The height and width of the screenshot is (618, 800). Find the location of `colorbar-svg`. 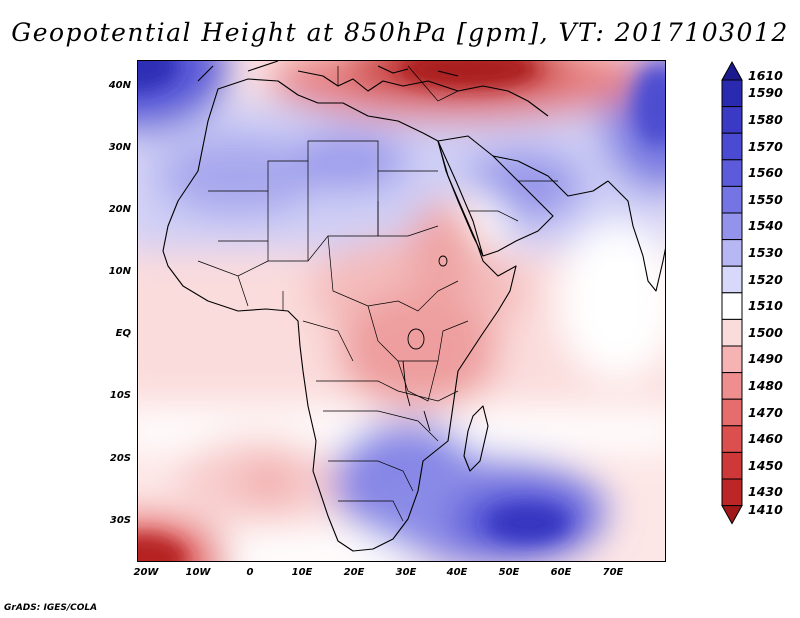

colorbar-svg is located at coordinates (732, 292).